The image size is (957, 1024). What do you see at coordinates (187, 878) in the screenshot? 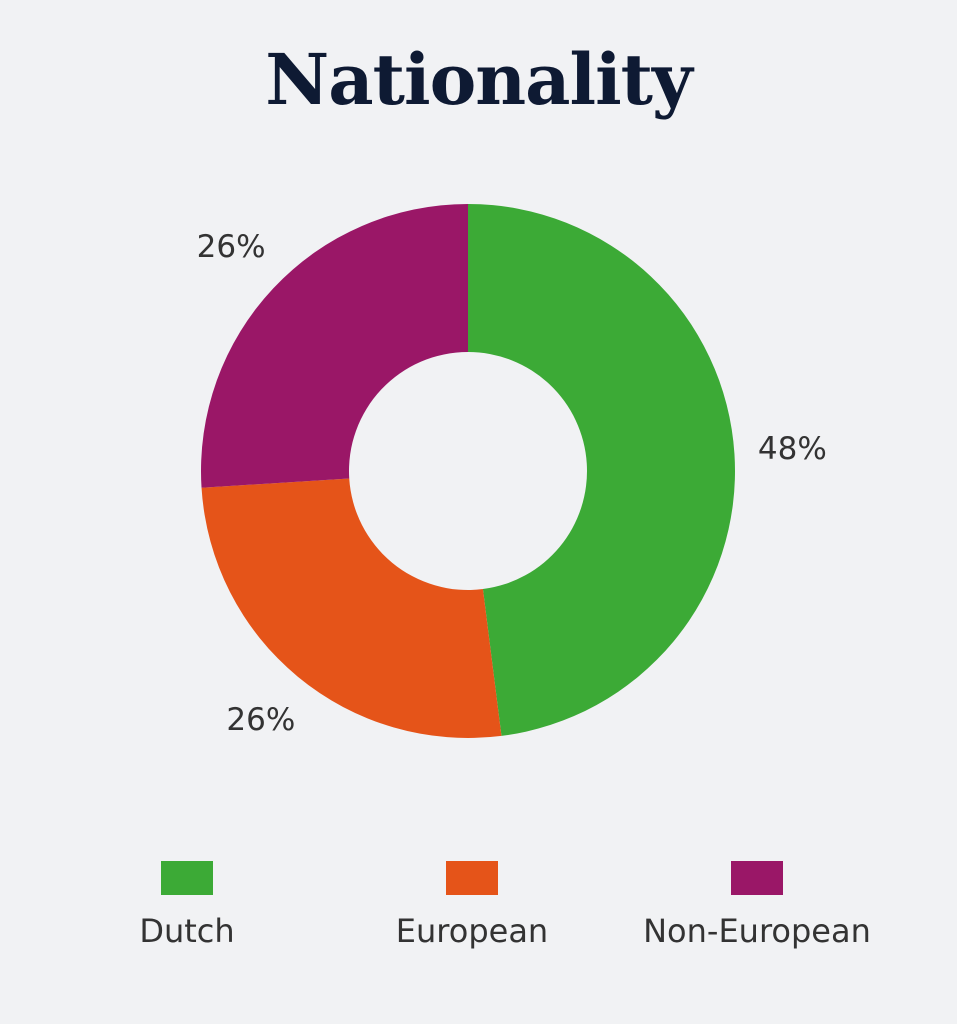
I see `legend-swatch-dutch` at bounding box center [187, 878].